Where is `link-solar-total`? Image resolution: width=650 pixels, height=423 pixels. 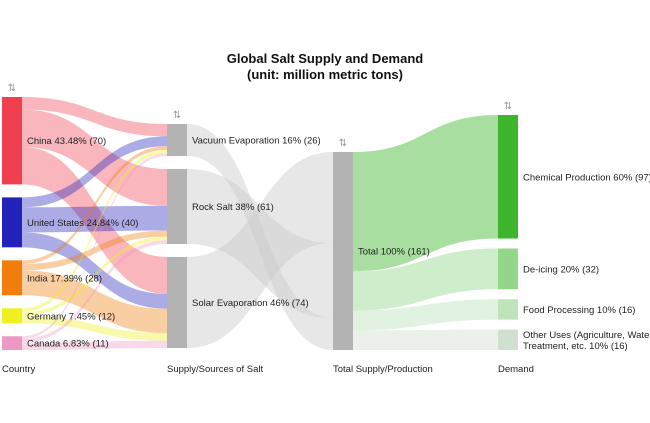
link-solar-total is located at coordinates (260, 250).